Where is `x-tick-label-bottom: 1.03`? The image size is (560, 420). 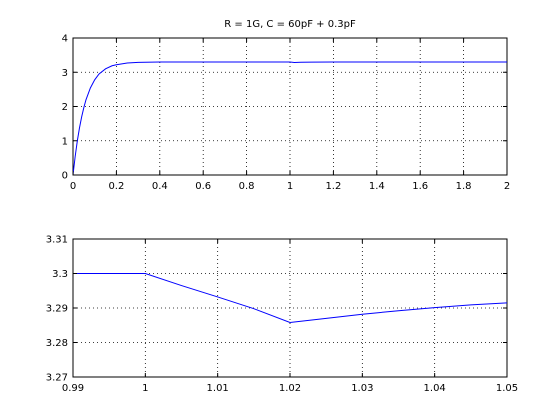
x-tick-label-bottom: 1.03 is located at coordinates (362, 388).